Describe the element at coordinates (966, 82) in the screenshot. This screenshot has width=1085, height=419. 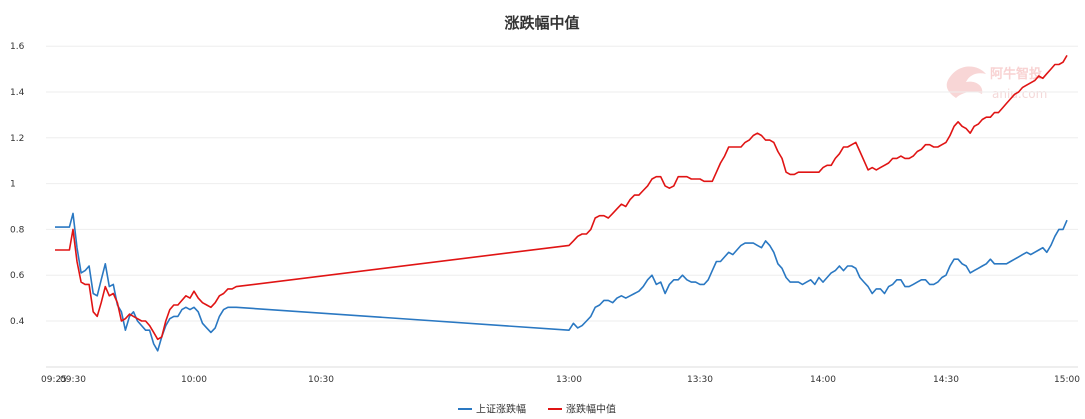
I see `watermark-logo-icon` at that location.